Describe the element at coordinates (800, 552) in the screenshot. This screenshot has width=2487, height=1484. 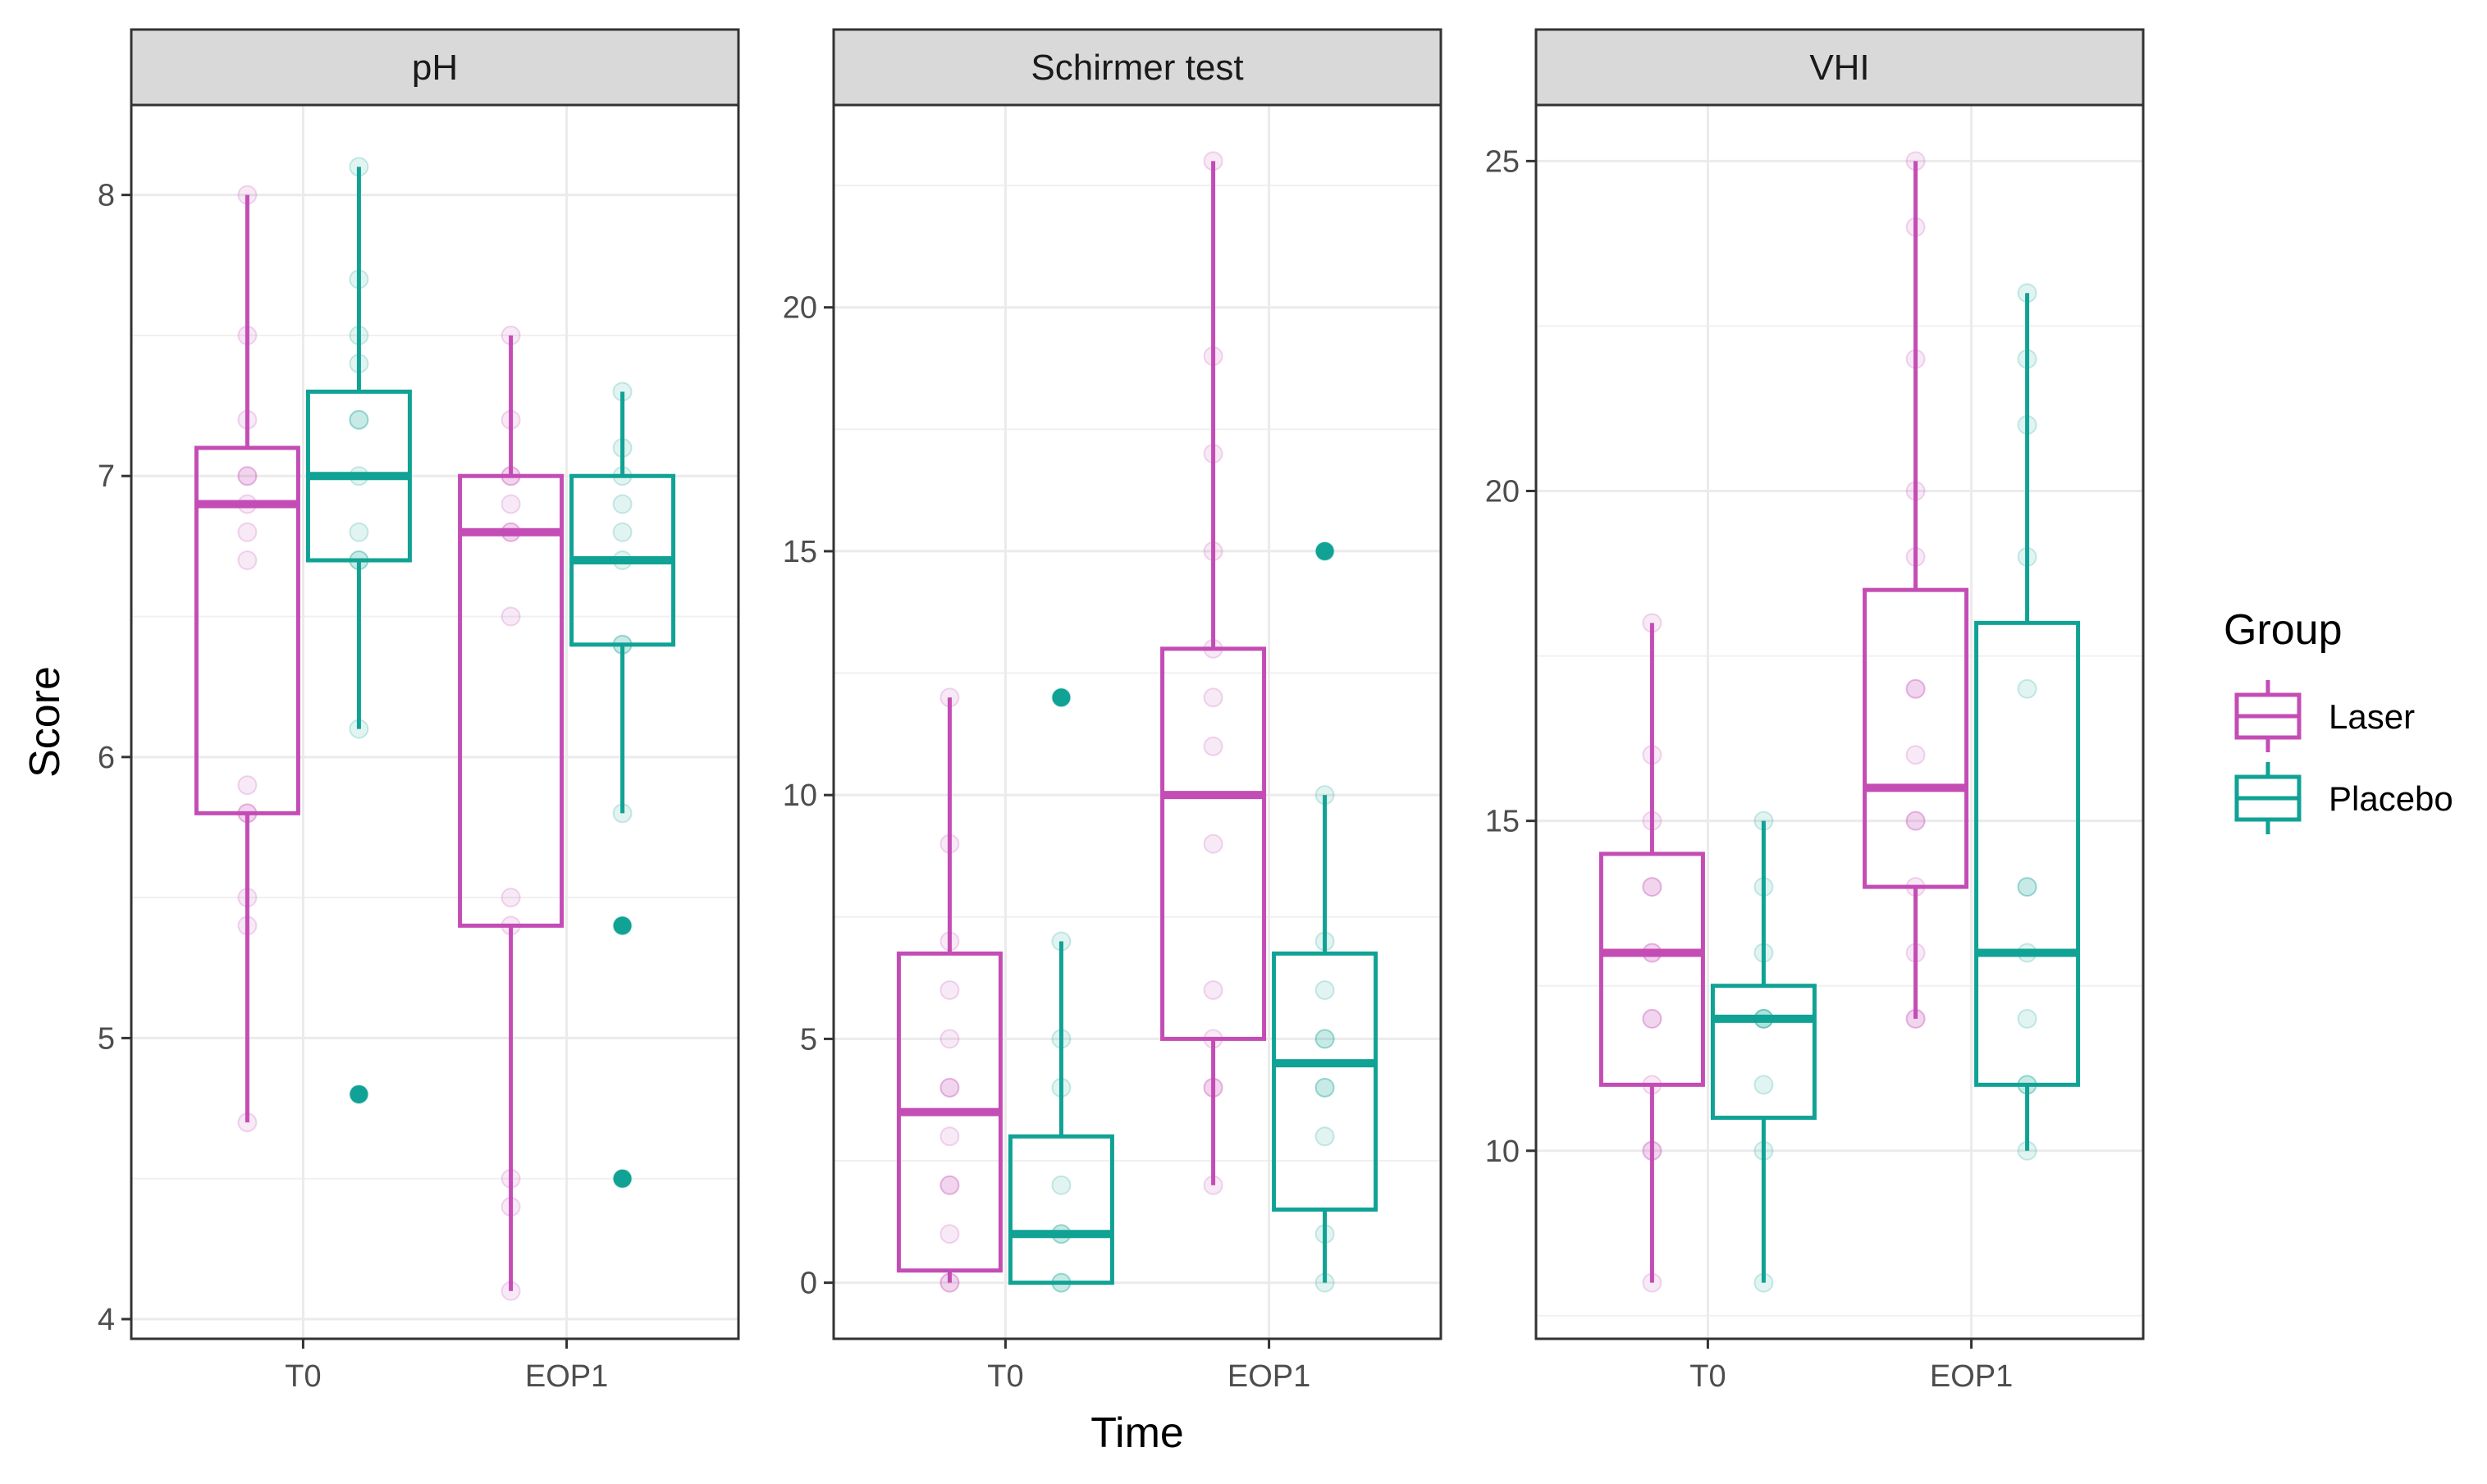
I see `y-tick-label: 15` at that location.